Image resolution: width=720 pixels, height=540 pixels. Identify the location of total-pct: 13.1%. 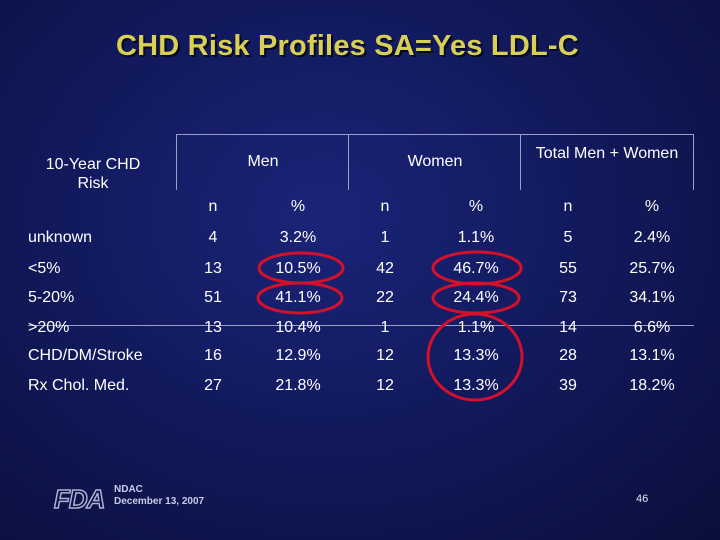
(652, 355).